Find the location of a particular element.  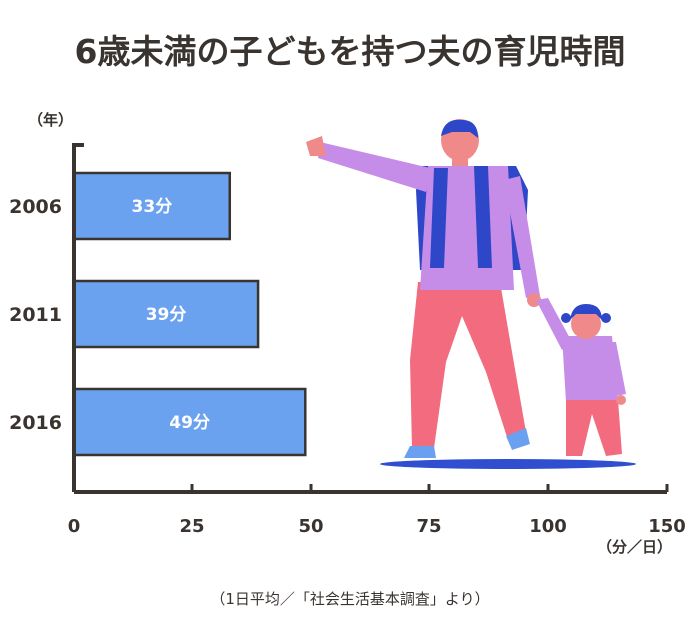

father-hand-pointing is located at coordinates (316, 146).